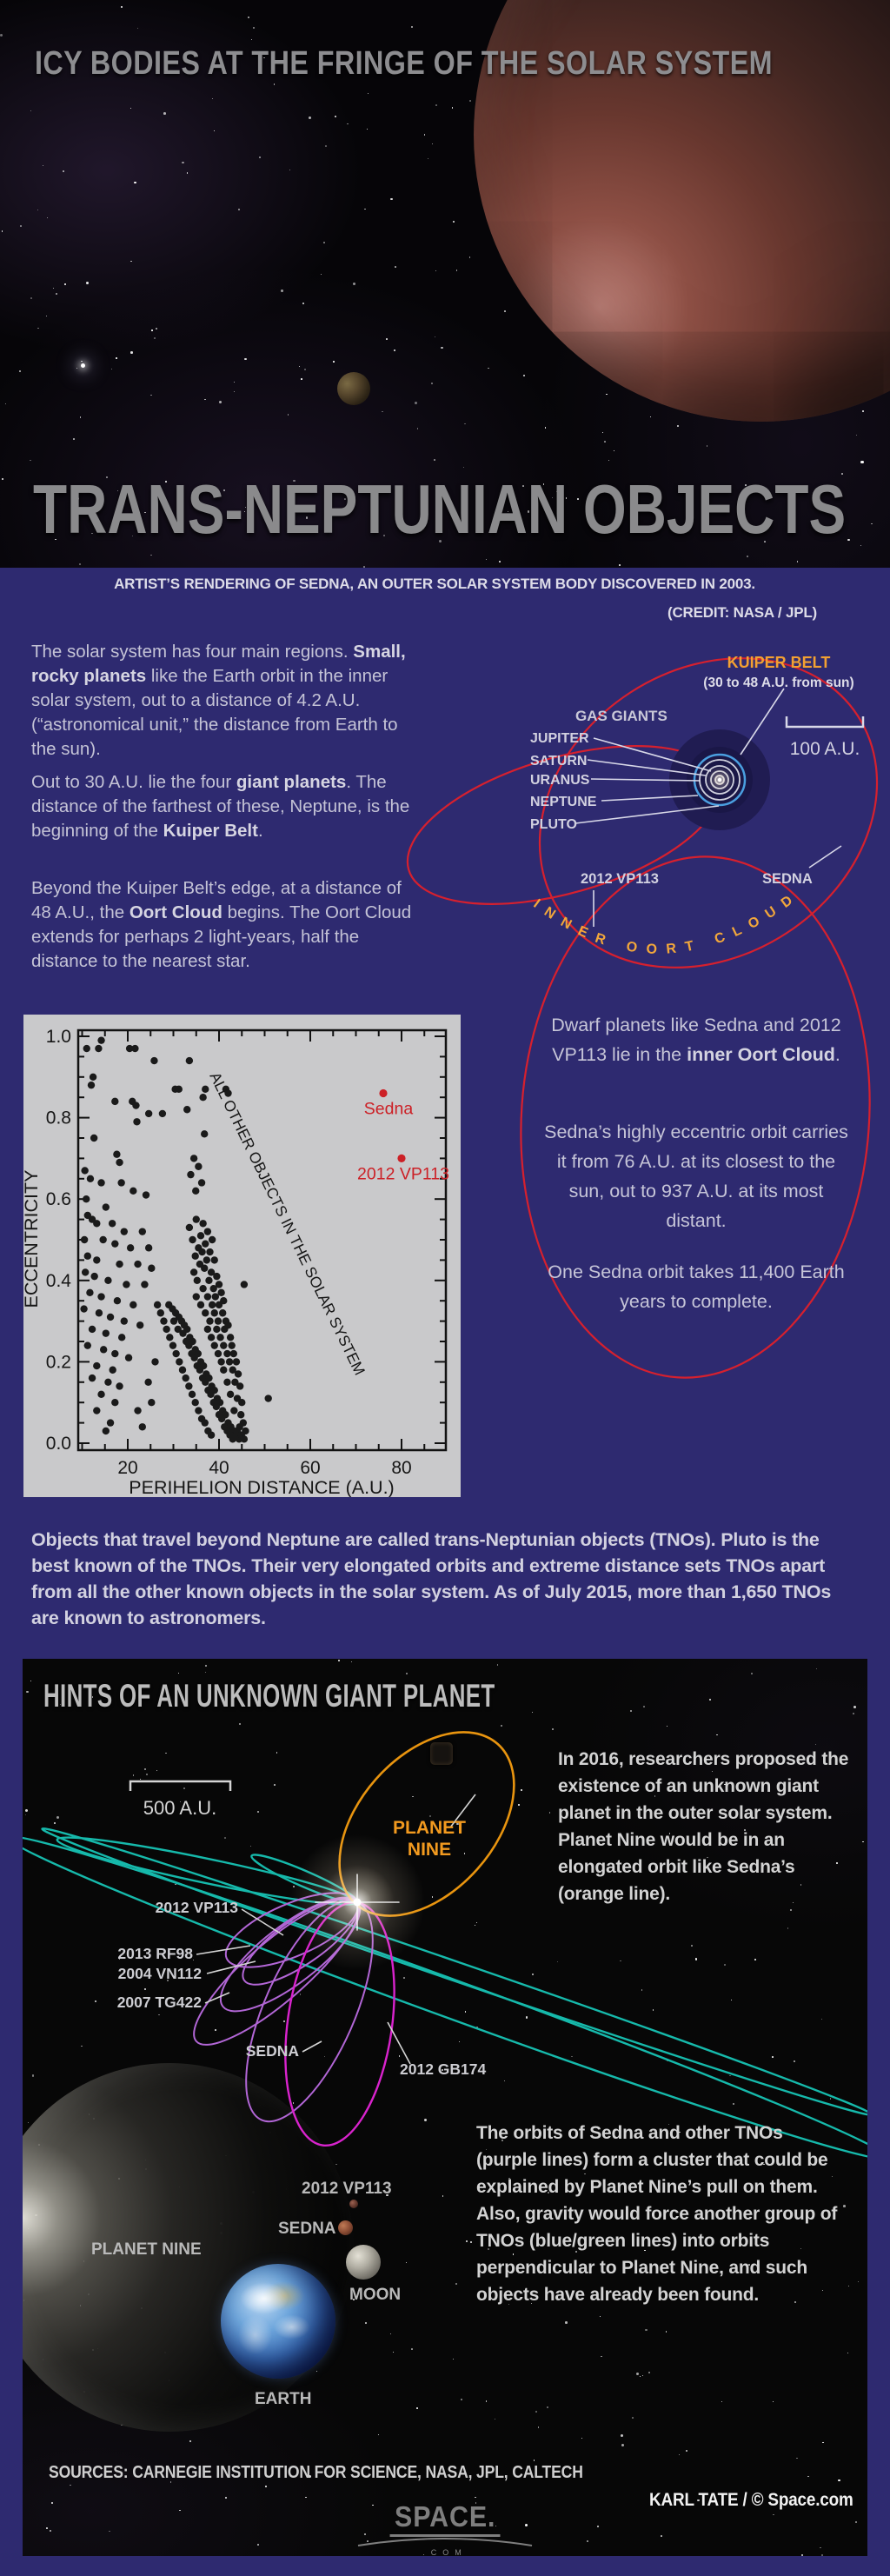  I want to click on kuiper-belt-sublabel: (30 to 48 A.U. from sun), so click(778, 683).